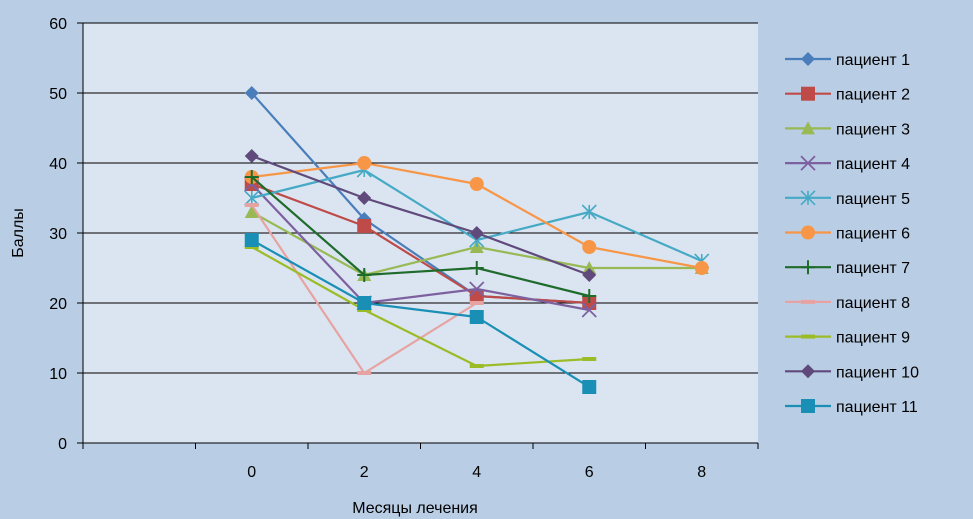 Image resolution: width=973 pixels, height=519 pixels. I want to click on legend-item-7: пациент 7, so click(847, 268).